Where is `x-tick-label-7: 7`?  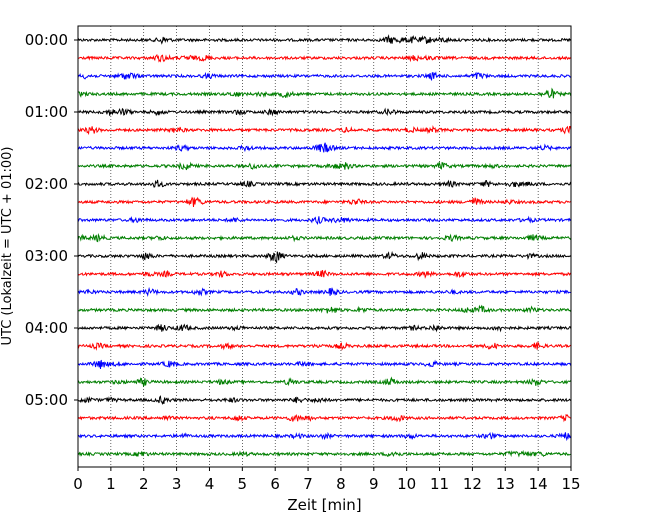 x-tick-label-7: 7 is located at coordinates (308, 484).